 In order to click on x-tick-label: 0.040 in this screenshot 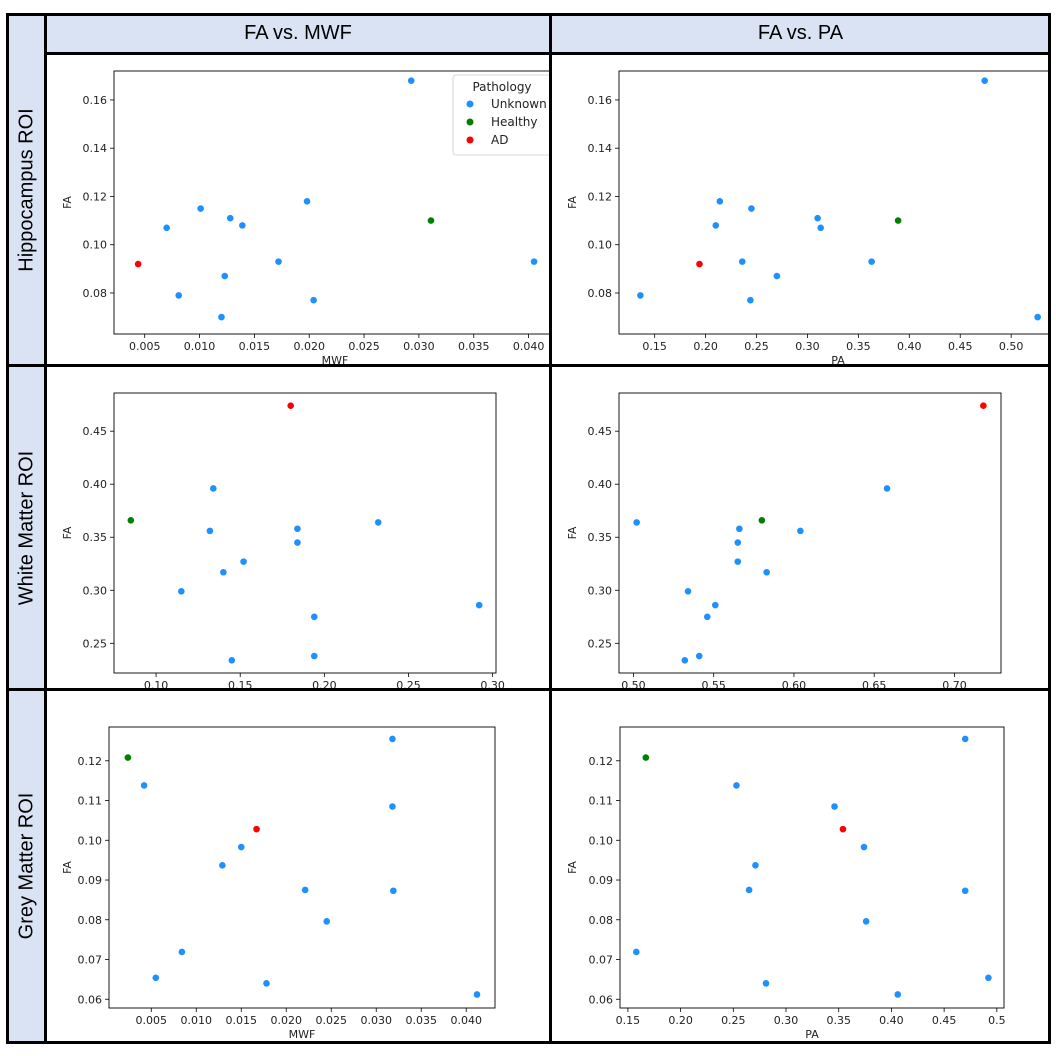, I will do `click(466, 1020)`.